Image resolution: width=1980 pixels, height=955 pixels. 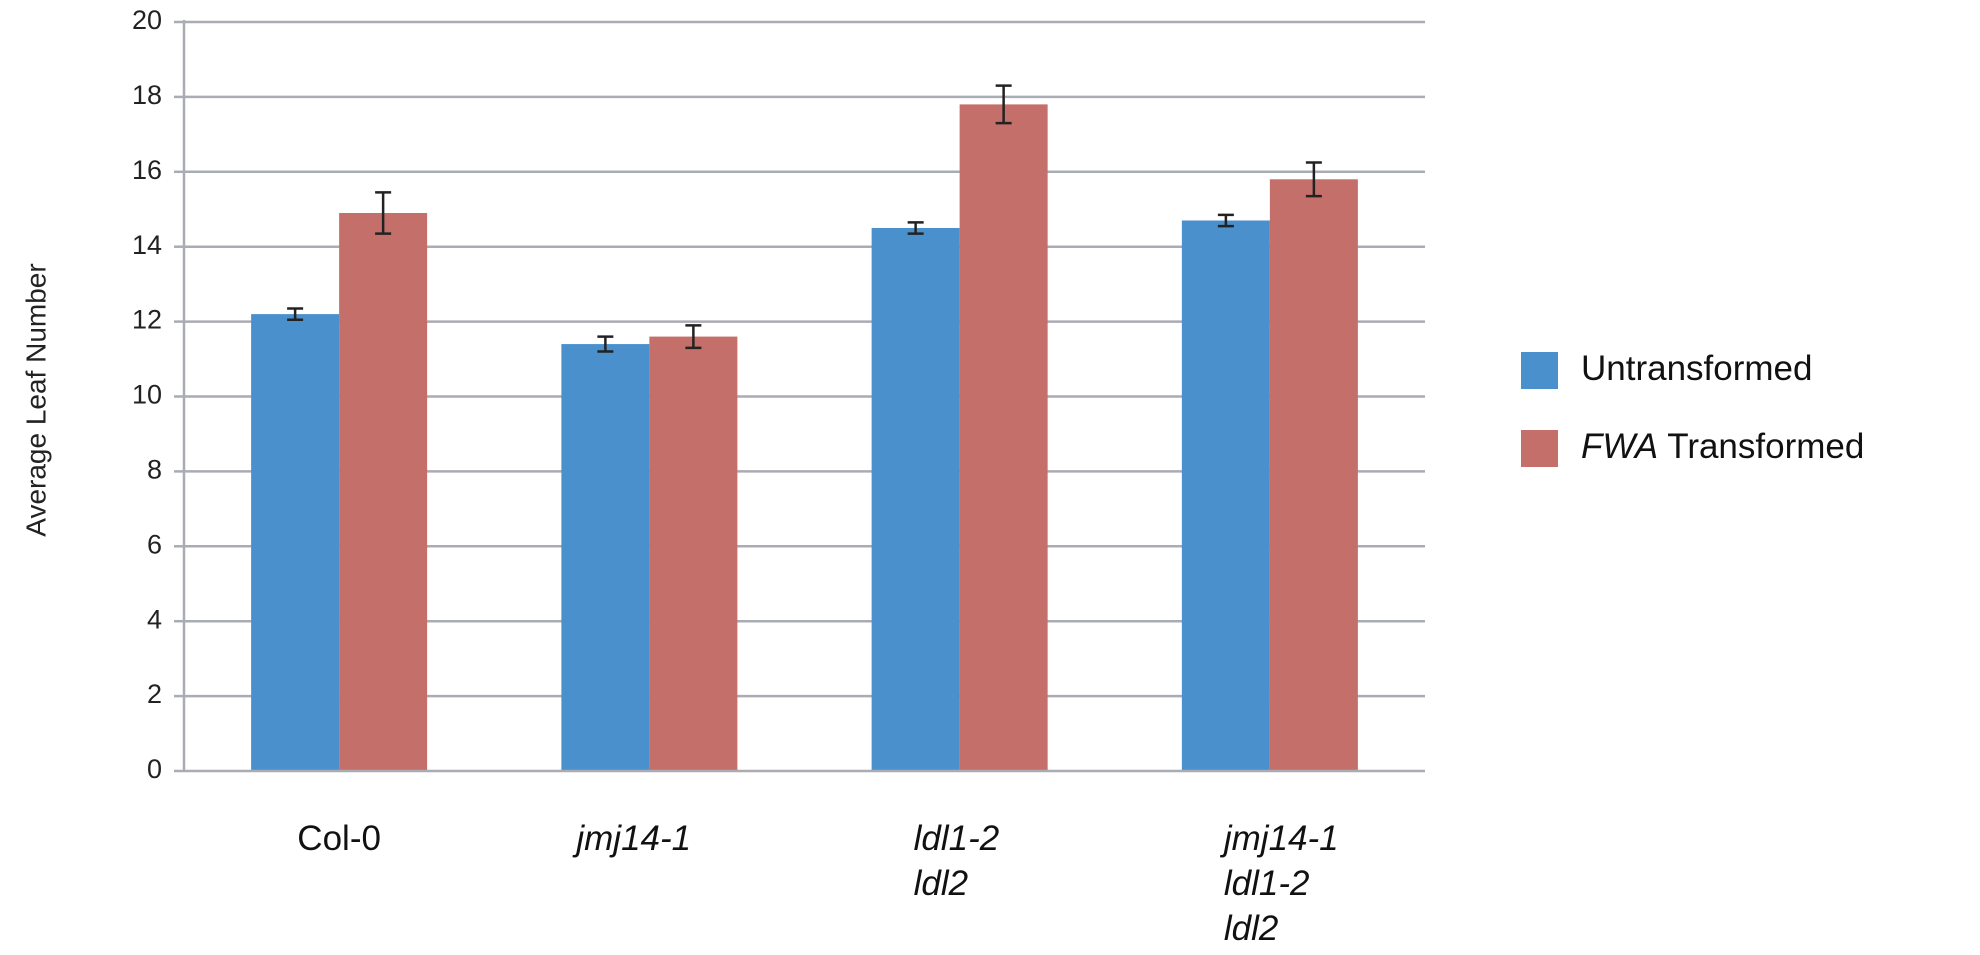 I want to click on y-tick-labels: 0 2 4 6 8 10 12 14 16 18 20, so click(x=147, y=394).